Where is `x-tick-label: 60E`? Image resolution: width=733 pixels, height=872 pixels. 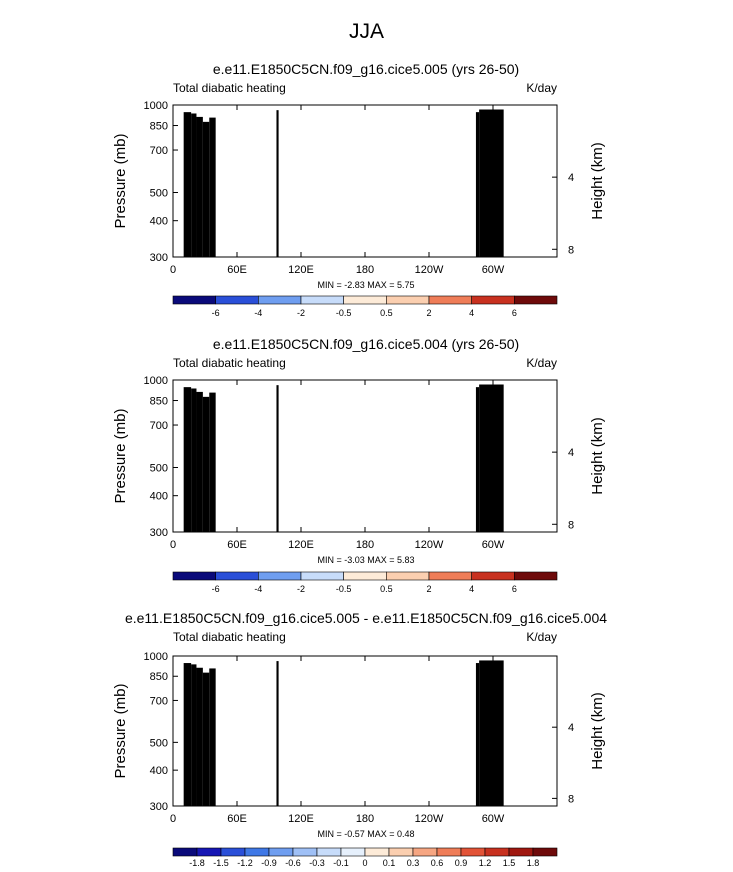
x-tick-label: 60E is located at coordinates (237, 270).